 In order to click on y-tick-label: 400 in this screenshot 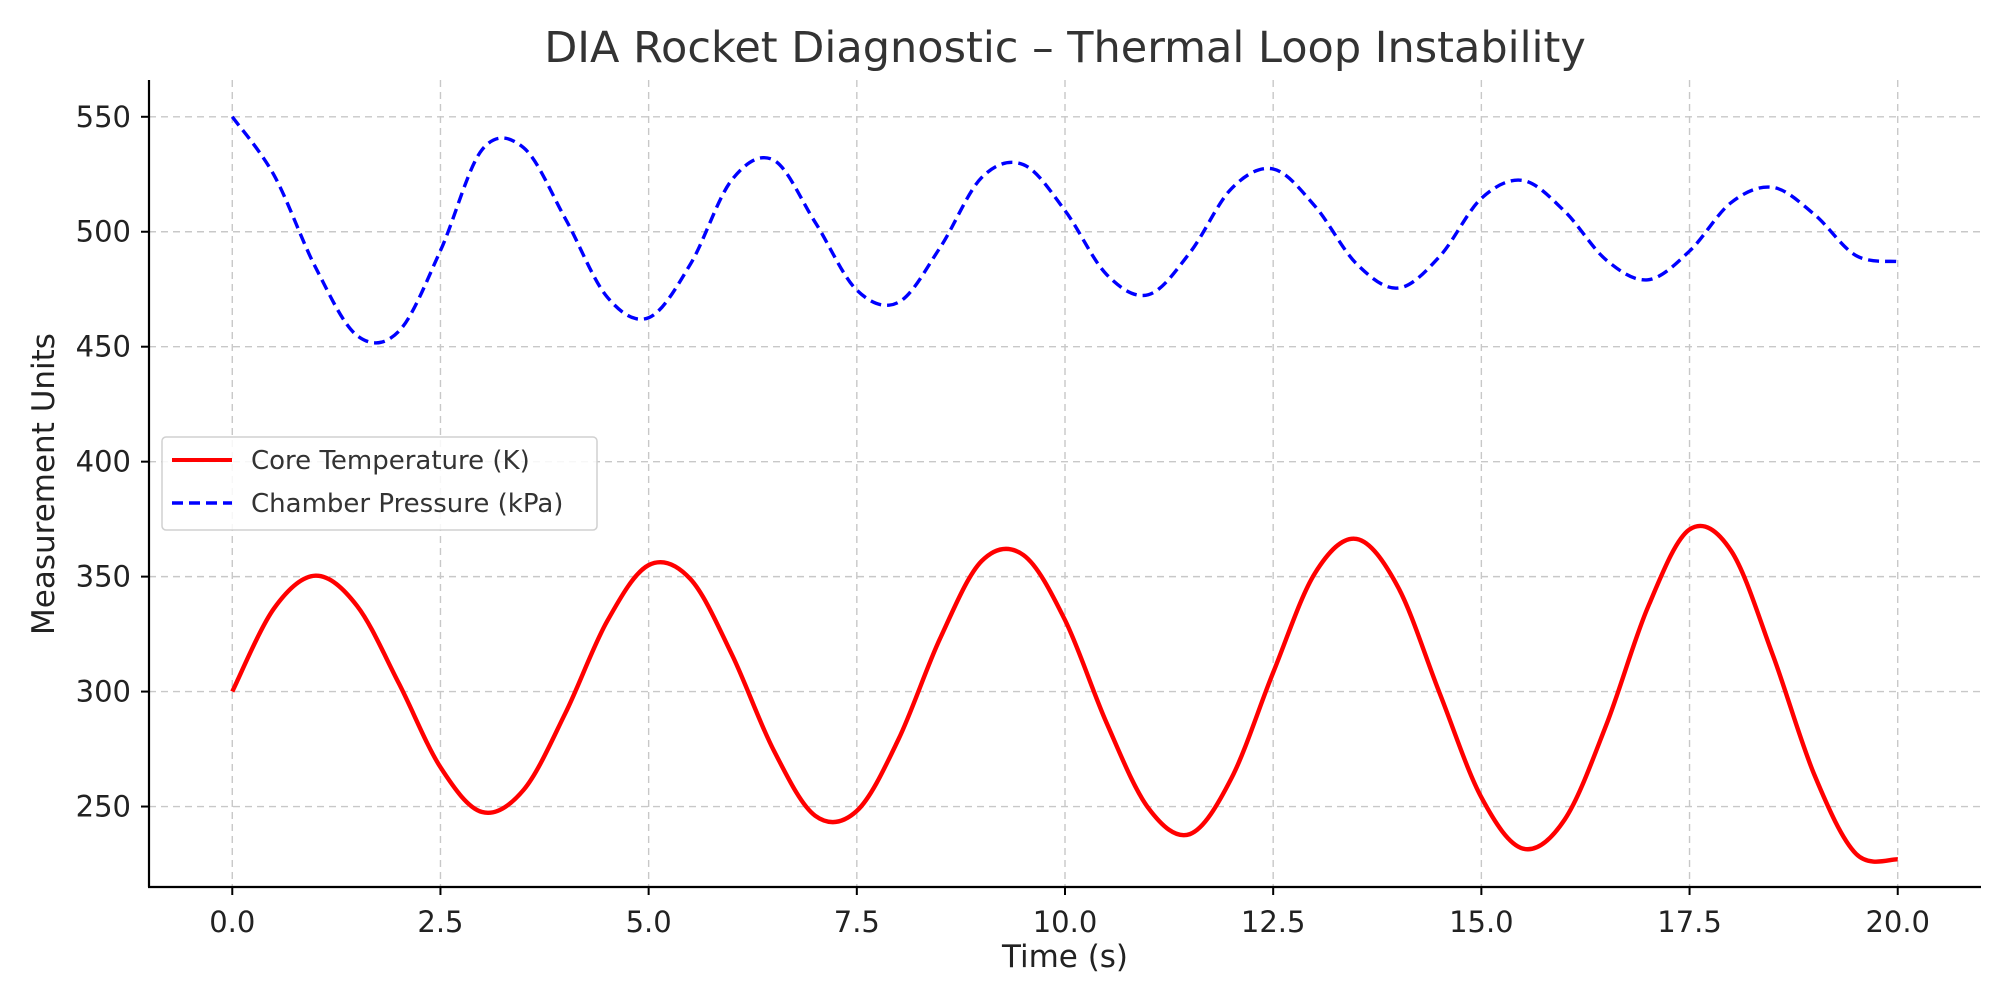, I will do `click(103, 462)`.